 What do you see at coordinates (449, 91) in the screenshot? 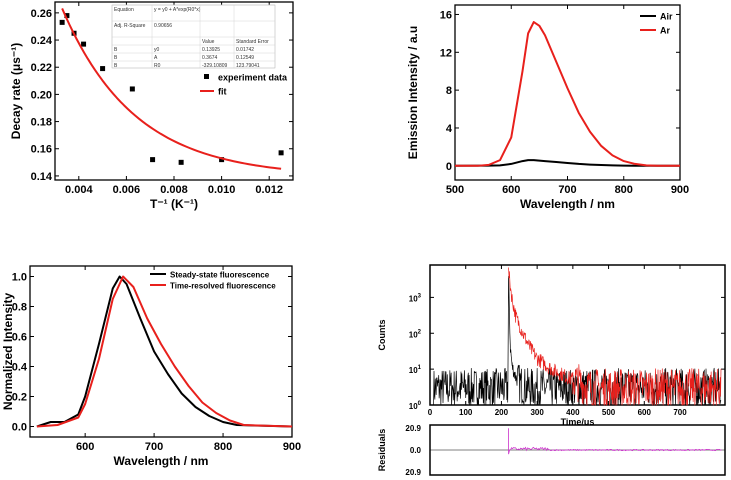
I see `y-tick-label: 8` at bounding box center [449, 91].